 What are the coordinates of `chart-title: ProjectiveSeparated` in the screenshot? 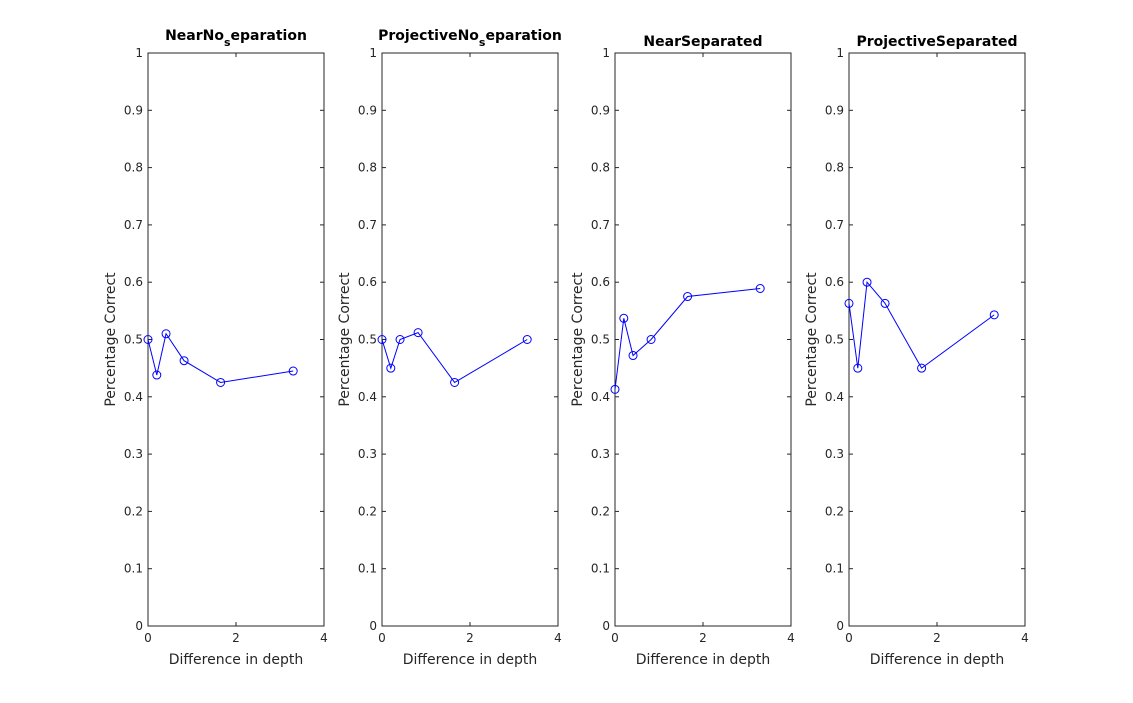 It's located at (936, 42).